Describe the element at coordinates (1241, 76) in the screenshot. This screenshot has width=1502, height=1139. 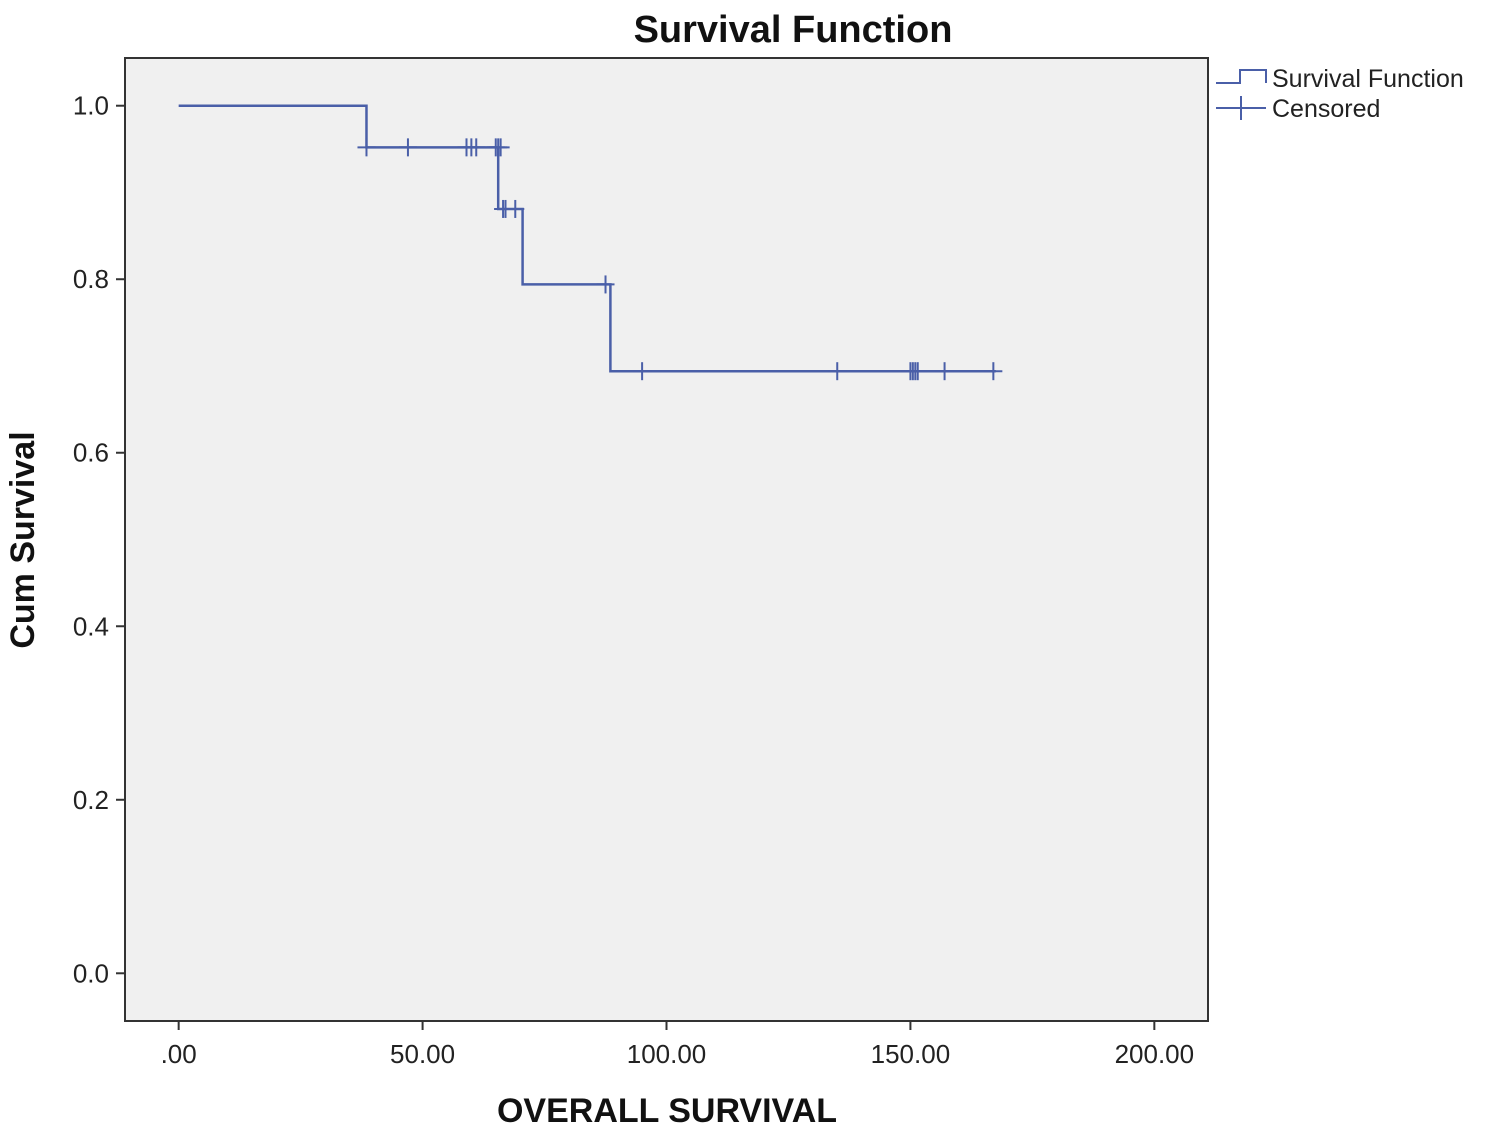
I see `legend-survival-function-swatch` at that location.